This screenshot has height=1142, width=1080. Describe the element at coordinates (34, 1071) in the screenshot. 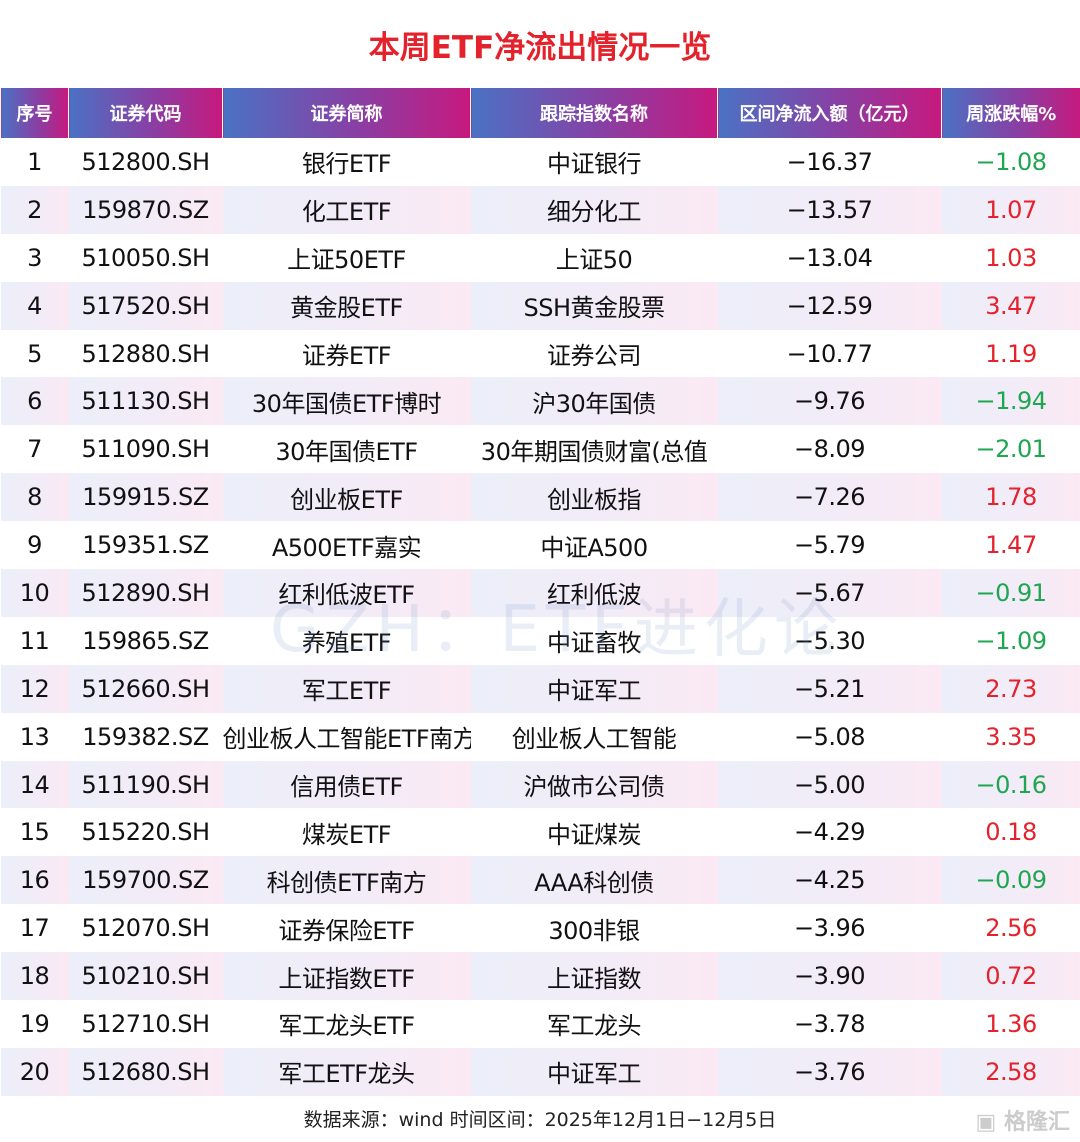

I see `row-index: 20` at that location.